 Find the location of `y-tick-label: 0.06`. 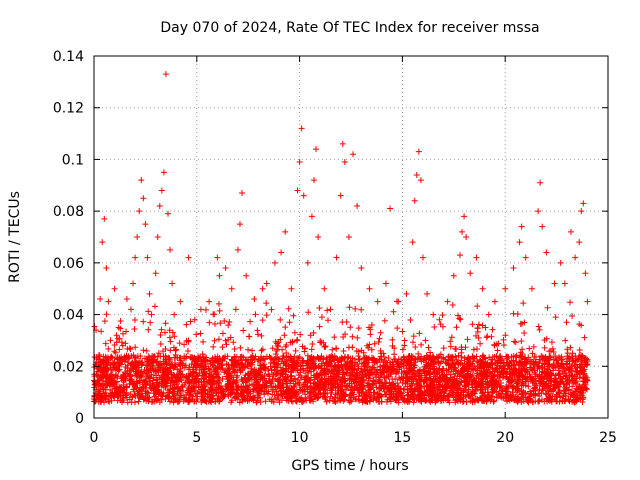

y-tick-label: 0.06 is located at coordinates (68, 264).